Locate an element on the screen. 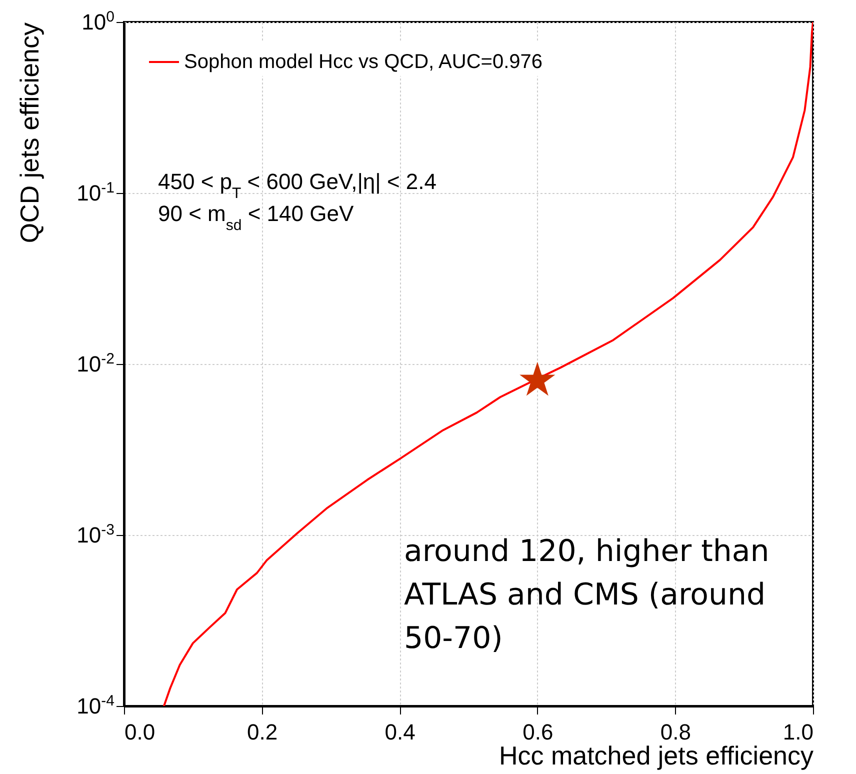 Image resolution: width=856 pixels, height=774 pixels. annotation: around 120, higher than ATLAS and CMS (around 50-70) is located at coordinates (587, 595).